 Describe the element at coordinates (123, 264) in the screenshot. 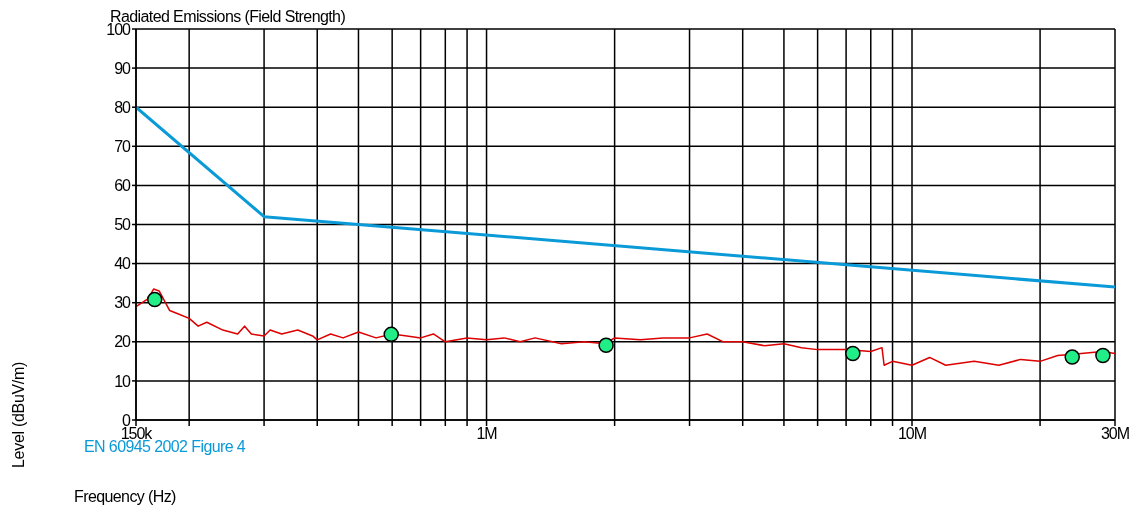

I see `y-tick-label: 40` at that location.